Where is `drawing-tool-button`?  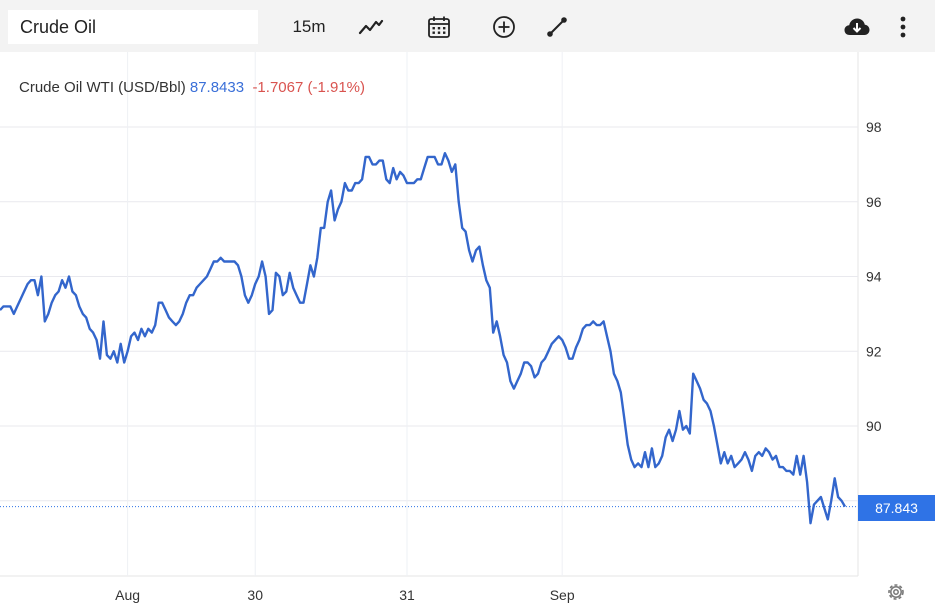 drawing-tool-button is located at coordinates (557, 27).